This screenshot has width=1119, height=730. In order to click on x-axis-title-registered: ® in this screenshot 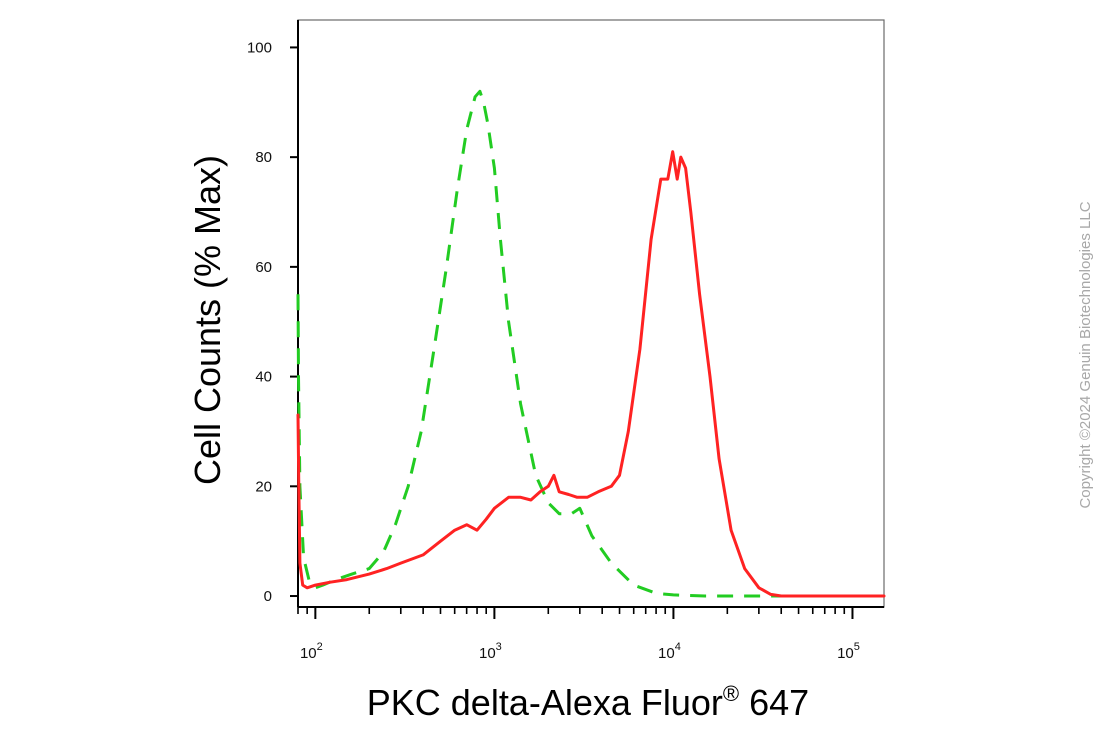, I will do `click(731, 693)`.